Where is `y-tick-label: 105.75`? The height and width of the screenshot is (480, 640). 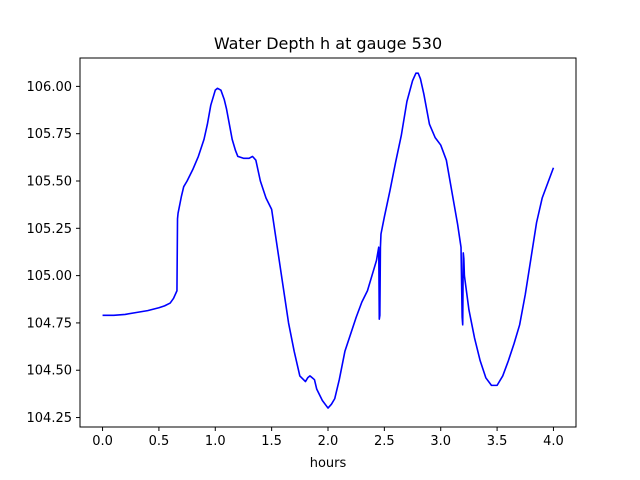
y-tick-label: 105.75 is located at coordinates (50, 134).